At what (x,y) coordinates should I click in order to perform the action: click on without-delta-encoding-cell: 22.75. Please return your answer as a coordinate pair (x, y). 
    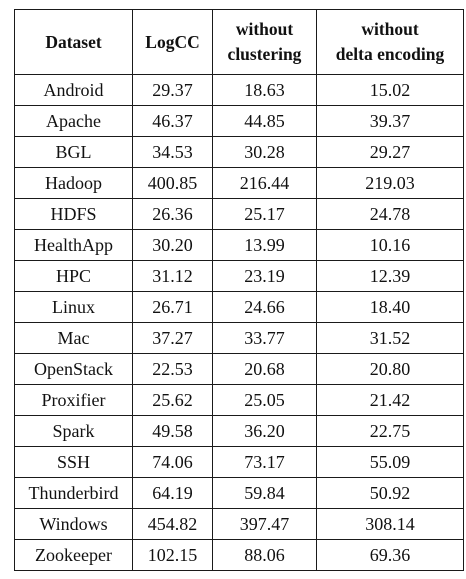
    Looking at the image, I should click on (390, 431).